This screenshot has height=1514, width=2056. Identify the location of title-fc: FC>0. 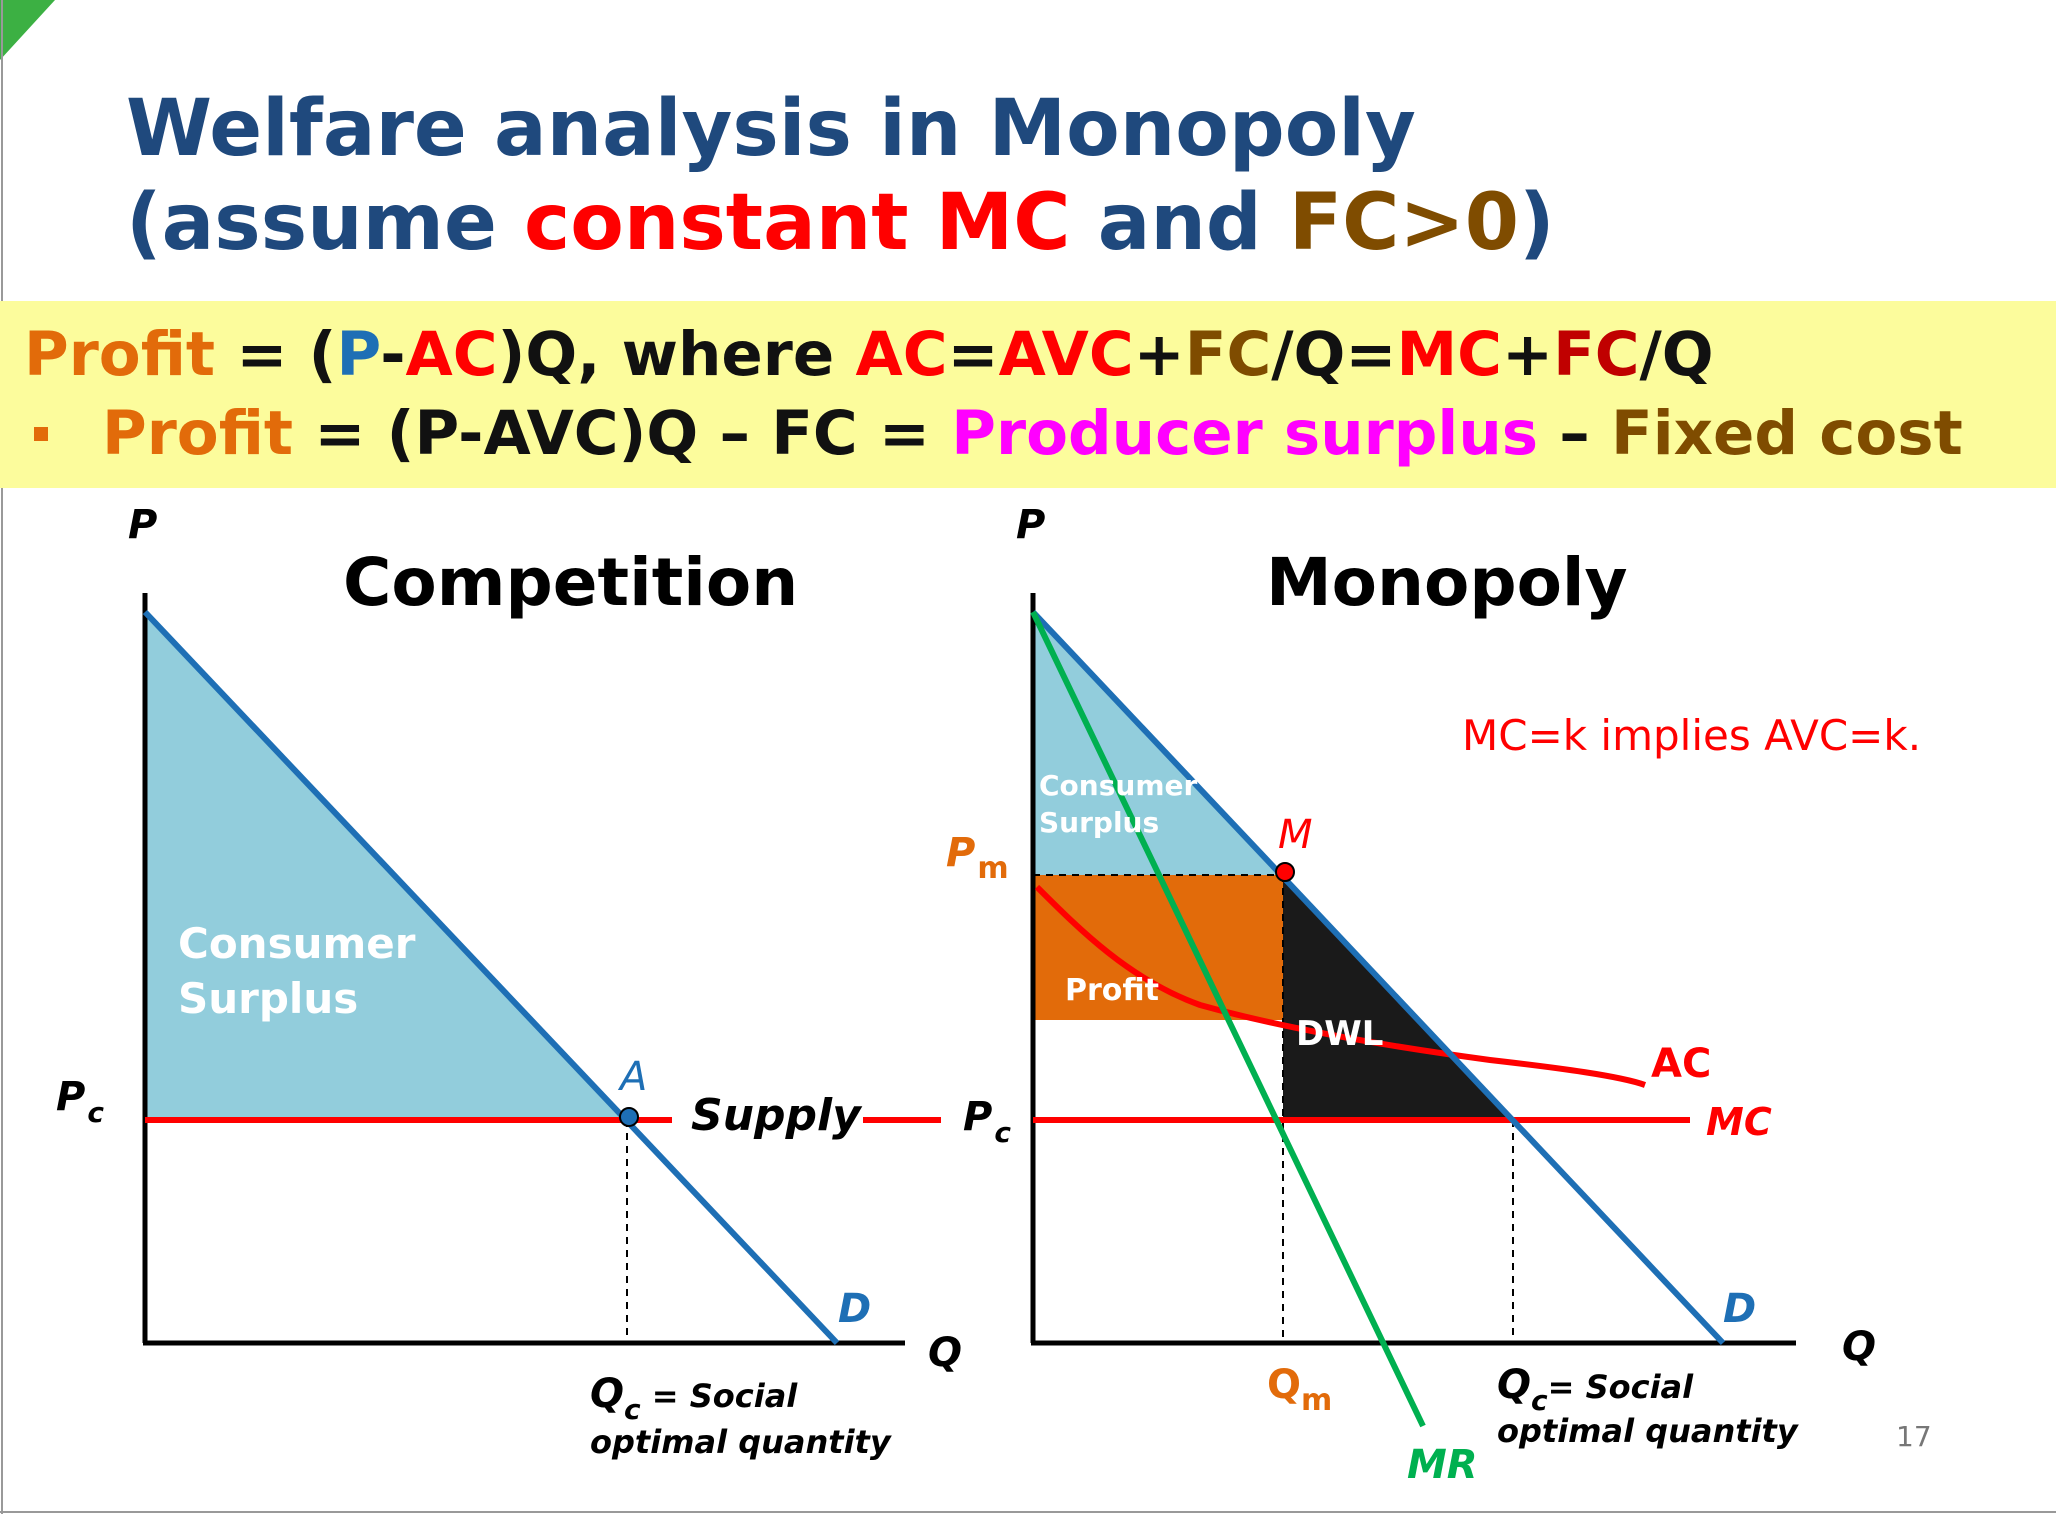
(1404, 223).